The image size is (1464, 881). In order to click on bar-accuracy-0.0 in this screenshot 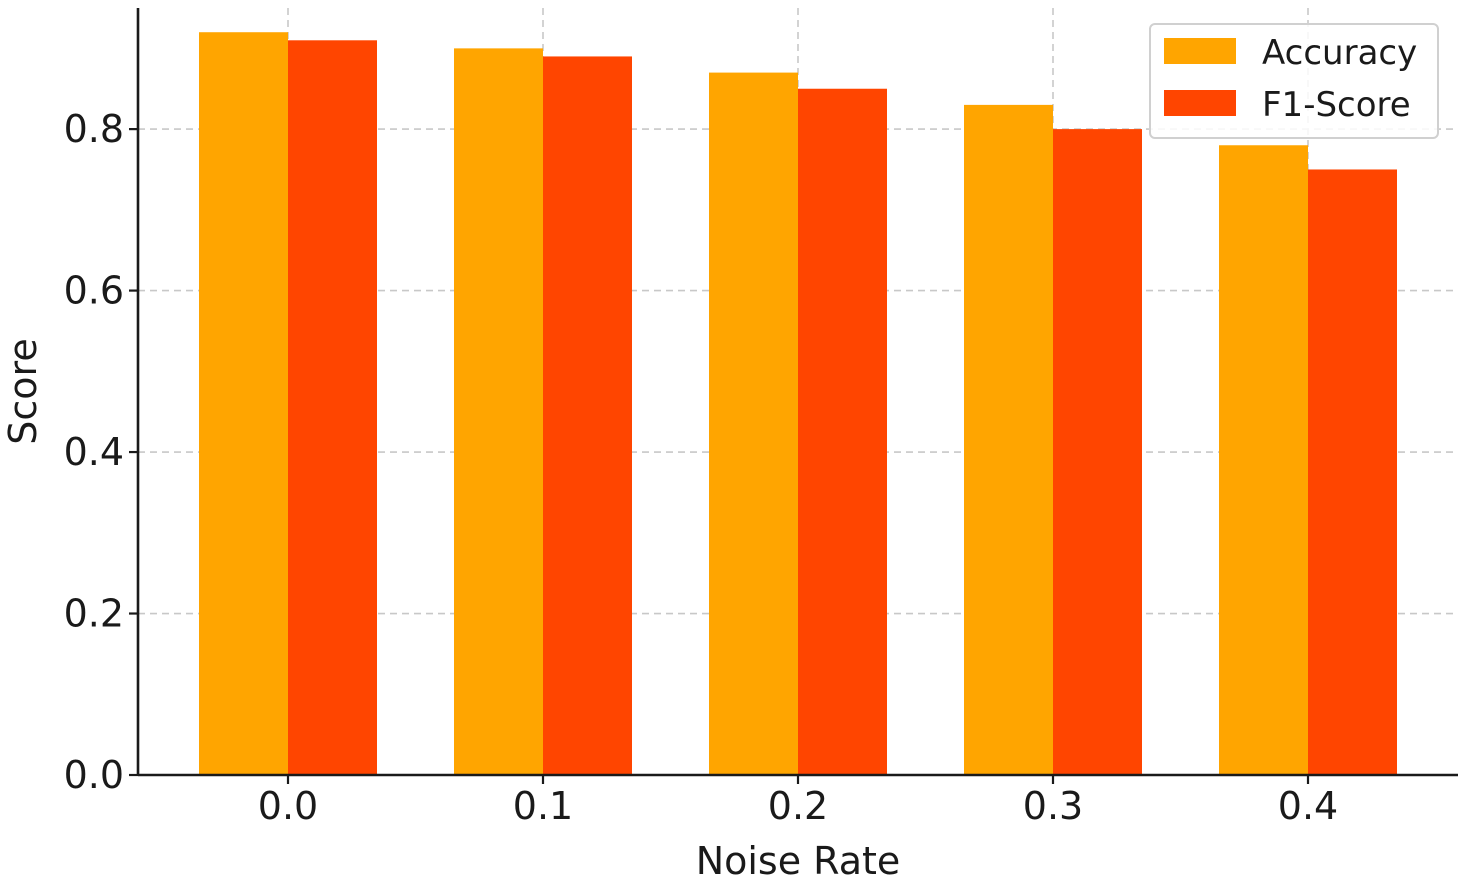, I will do `click(243, 403)`.